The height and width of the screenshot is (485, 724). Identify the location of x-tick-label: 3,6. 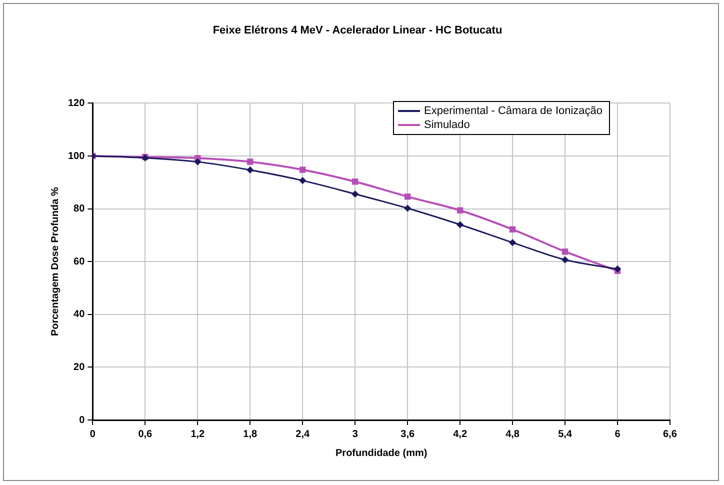
(407, 434).